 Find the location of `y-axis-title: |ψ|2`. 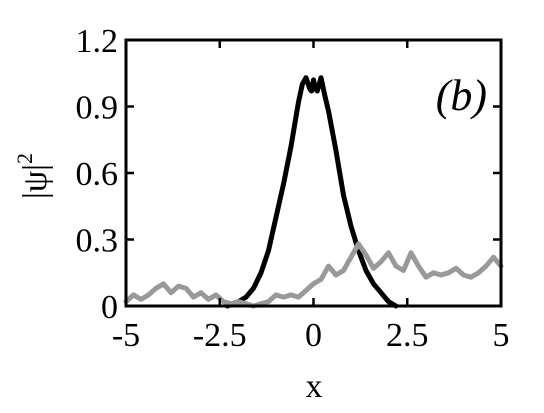

y-axis-title: |ψ|2 is located at coordinates (33, 176).